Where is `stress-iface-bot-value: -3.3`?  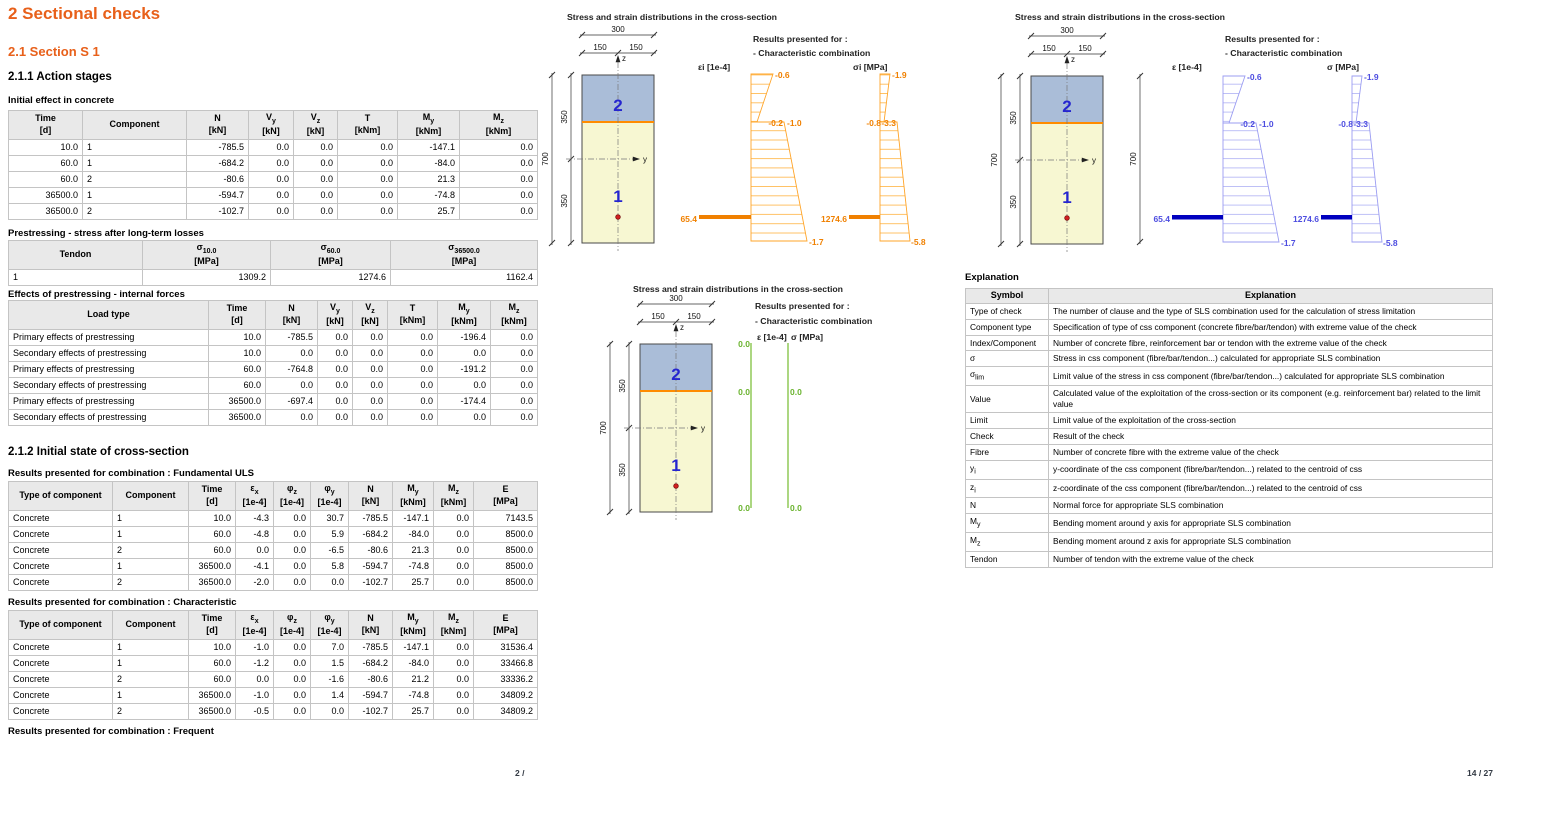
stress-iface-bot-value: -3.3 is located at coordinates (1360, 124).